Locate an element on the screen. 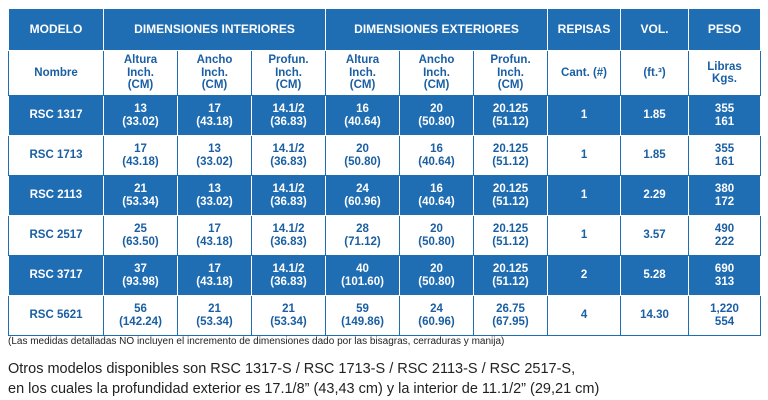  model-cell: RSC 3717 is located at coordinates (56, 275).